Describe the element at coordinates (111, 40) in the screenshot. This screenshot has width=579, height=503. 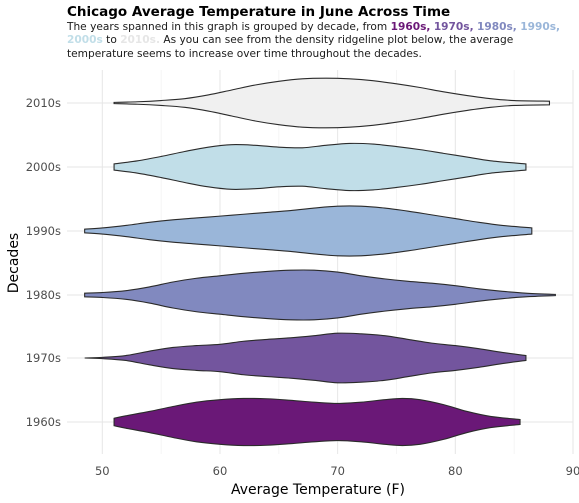
I see `subtitle-connector: to` at that location.